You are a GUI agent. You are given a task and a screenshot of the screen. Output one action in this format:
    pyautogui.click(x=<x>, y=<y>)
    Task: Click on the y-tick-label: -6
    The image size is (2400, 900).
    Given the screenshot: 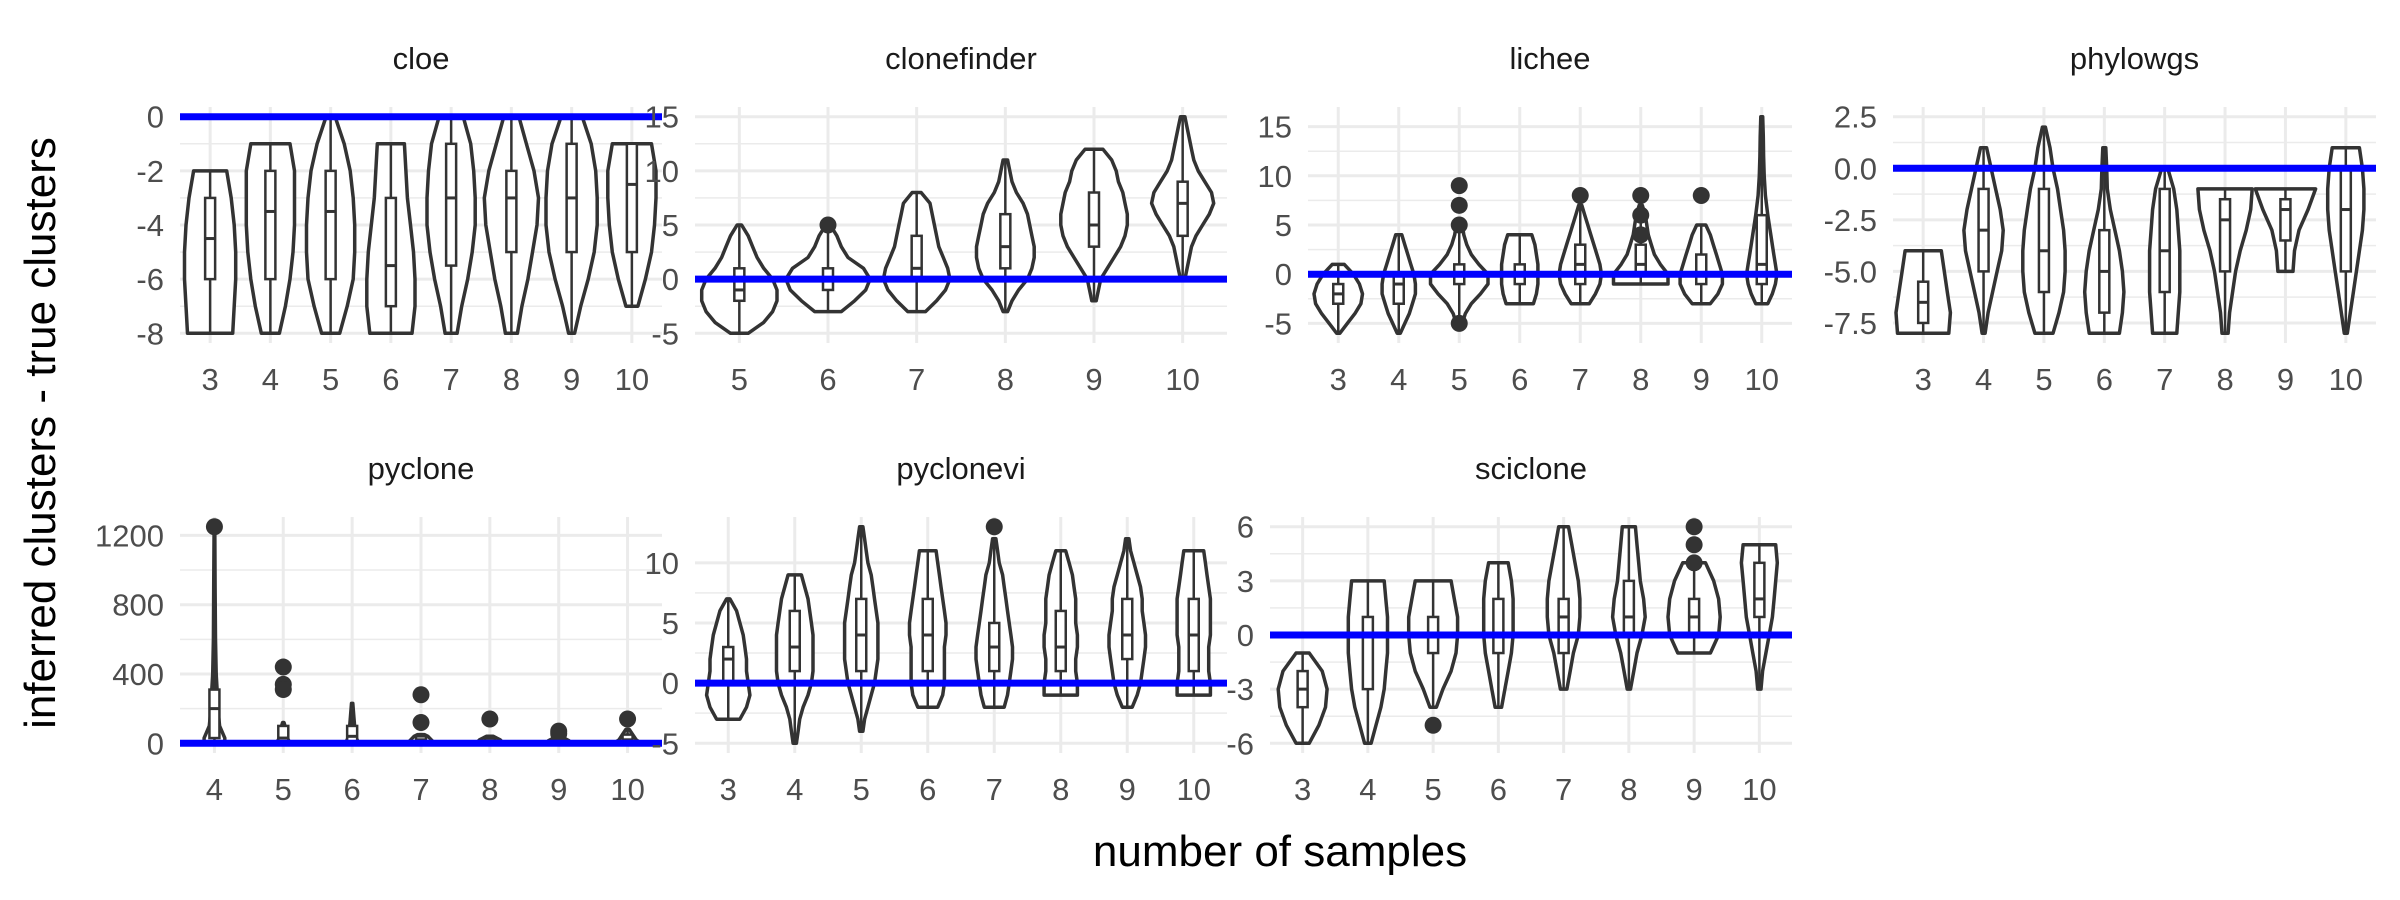 What is the action you would take?
    pyautogui.click(x=150, y=279)
    